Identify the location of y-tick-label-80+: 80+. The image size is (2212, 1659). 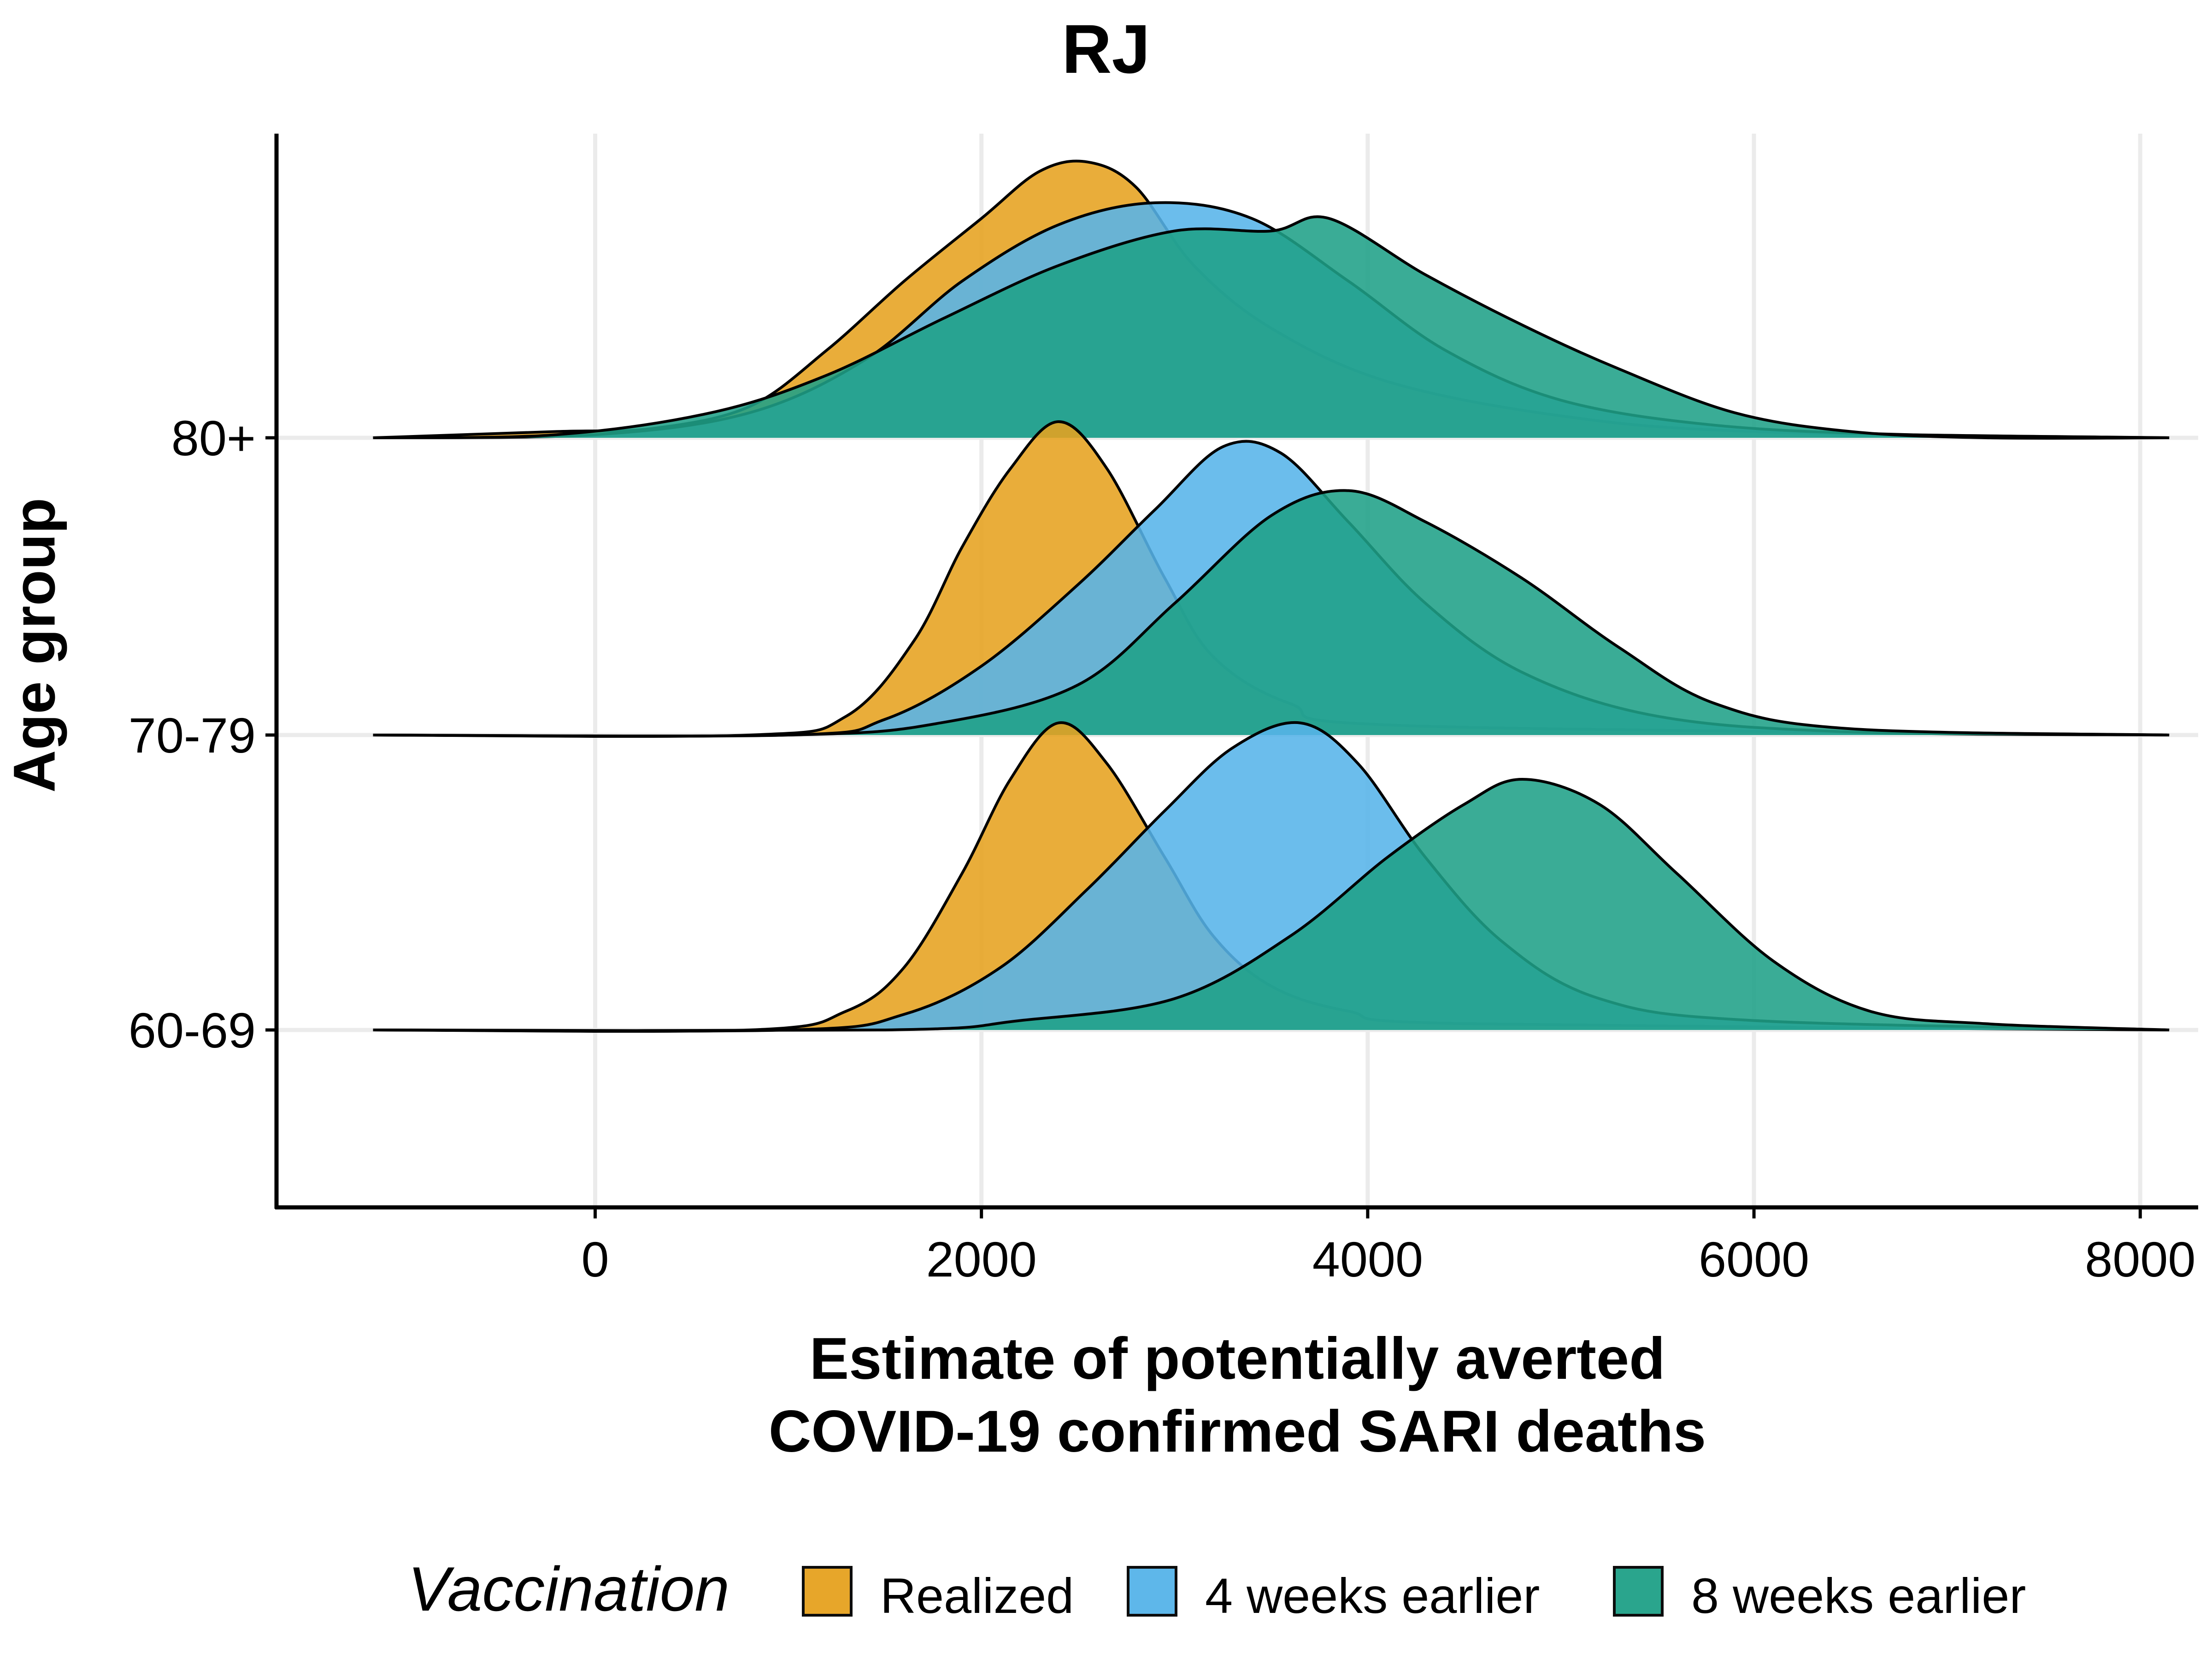
(213, 438).